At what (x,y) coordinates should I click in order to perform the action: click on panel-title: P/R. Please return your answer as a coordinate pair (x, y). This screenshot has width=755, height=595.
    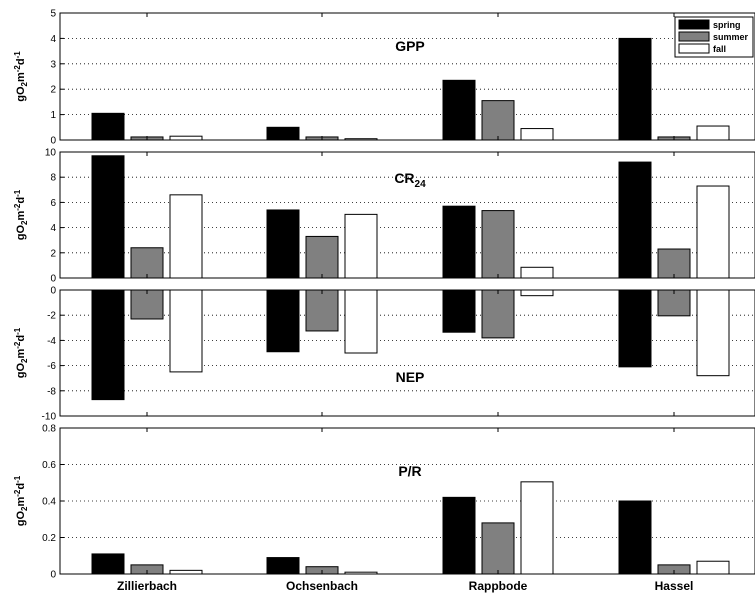
    Looking at the image, I should click on (409, 471).